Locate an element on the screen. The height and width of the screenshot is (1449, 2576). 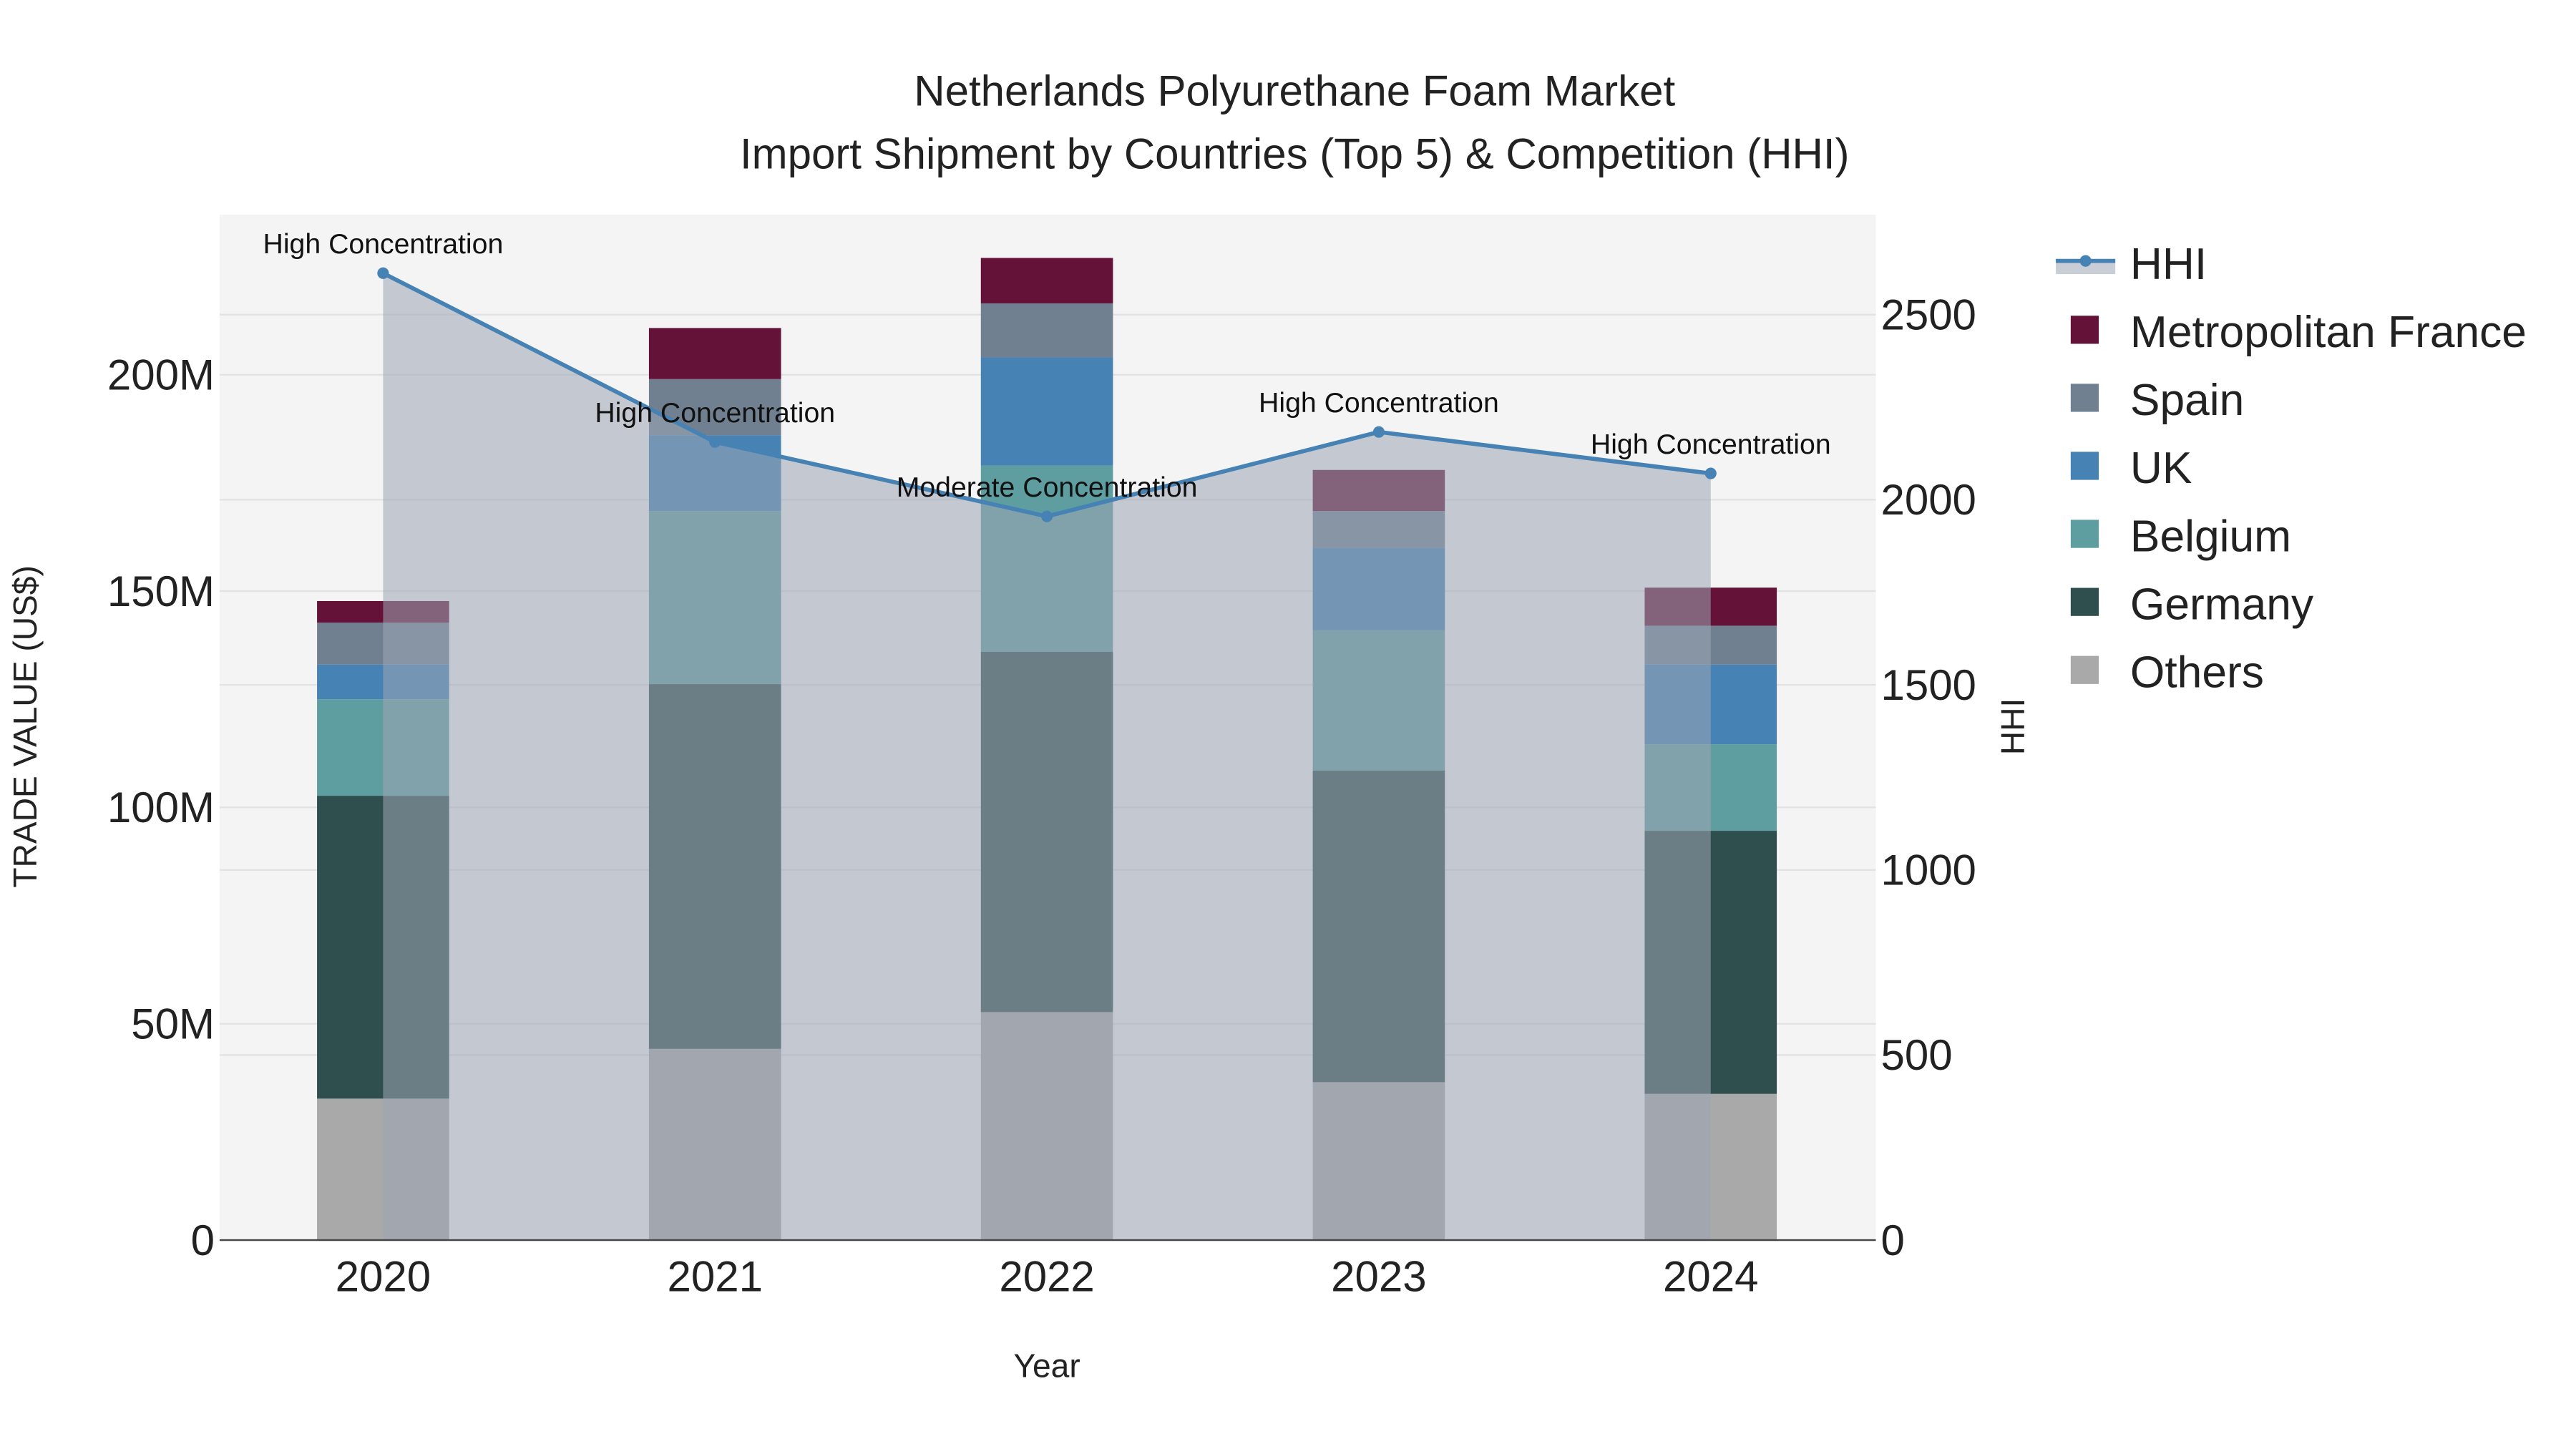
legend-item-germany: Germany is located at coordinates (2222, 604).